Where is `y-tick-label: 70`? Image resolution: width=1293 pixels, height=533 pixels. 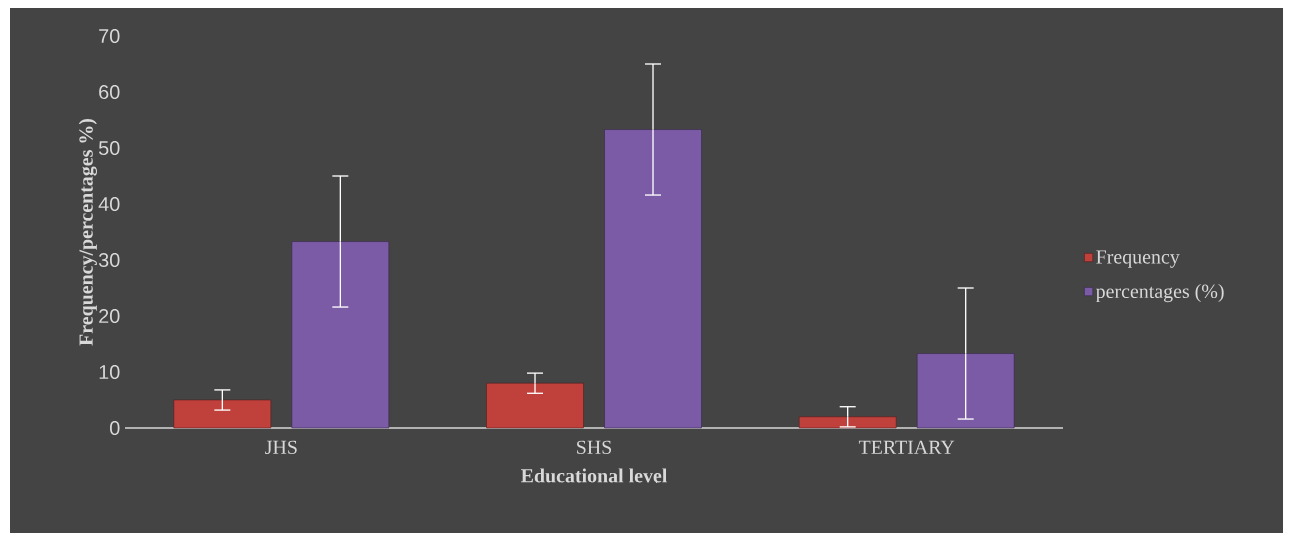
y-tick-label: 70 is located at coordinates (109, 36).